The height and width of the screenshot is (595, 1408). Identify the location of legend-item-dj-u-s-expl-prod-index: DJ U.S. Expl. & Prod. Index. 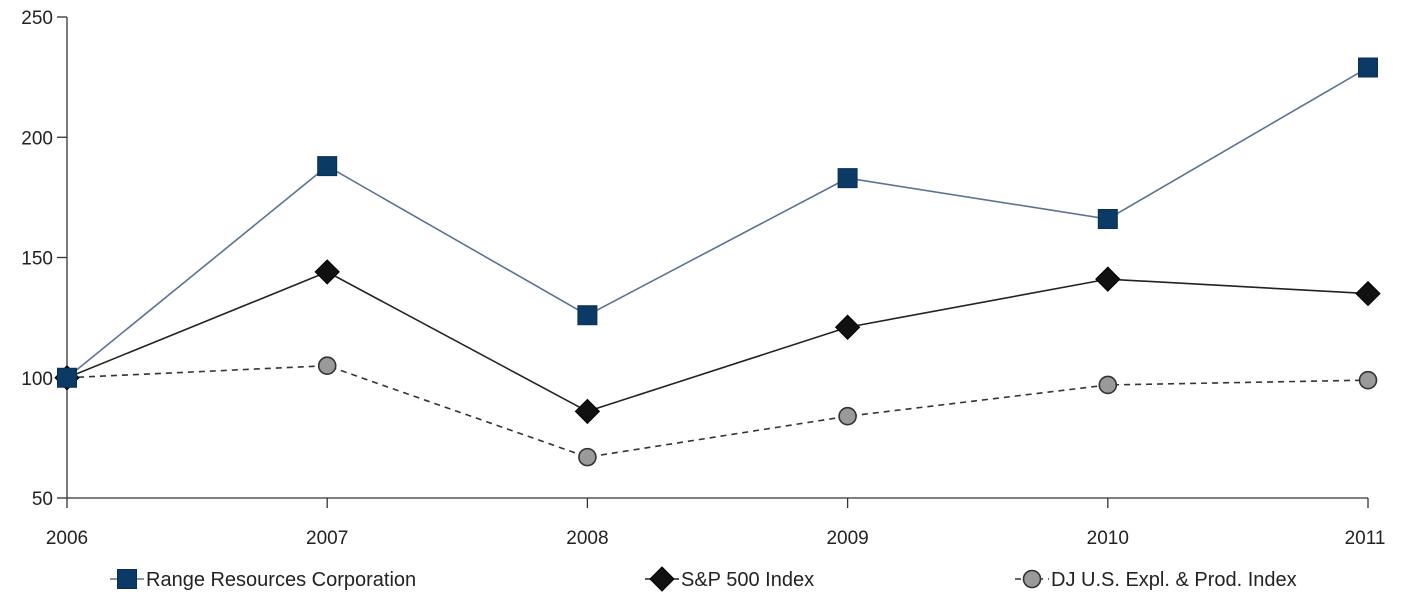
(1156, 580).